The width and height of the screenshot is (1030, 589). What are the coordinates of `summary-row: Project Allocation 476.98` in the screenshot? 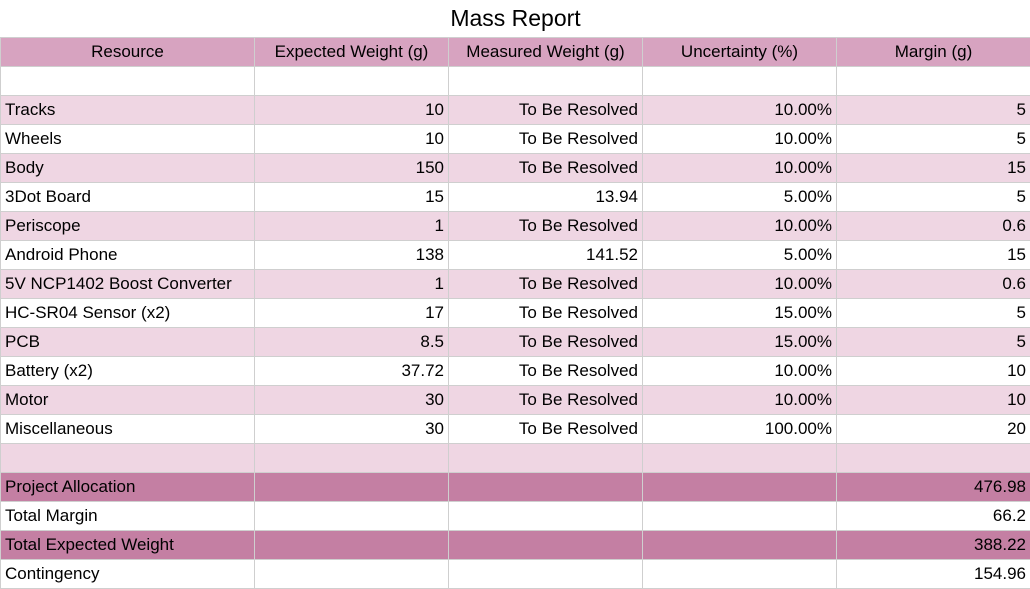 It's located at (515, 487).